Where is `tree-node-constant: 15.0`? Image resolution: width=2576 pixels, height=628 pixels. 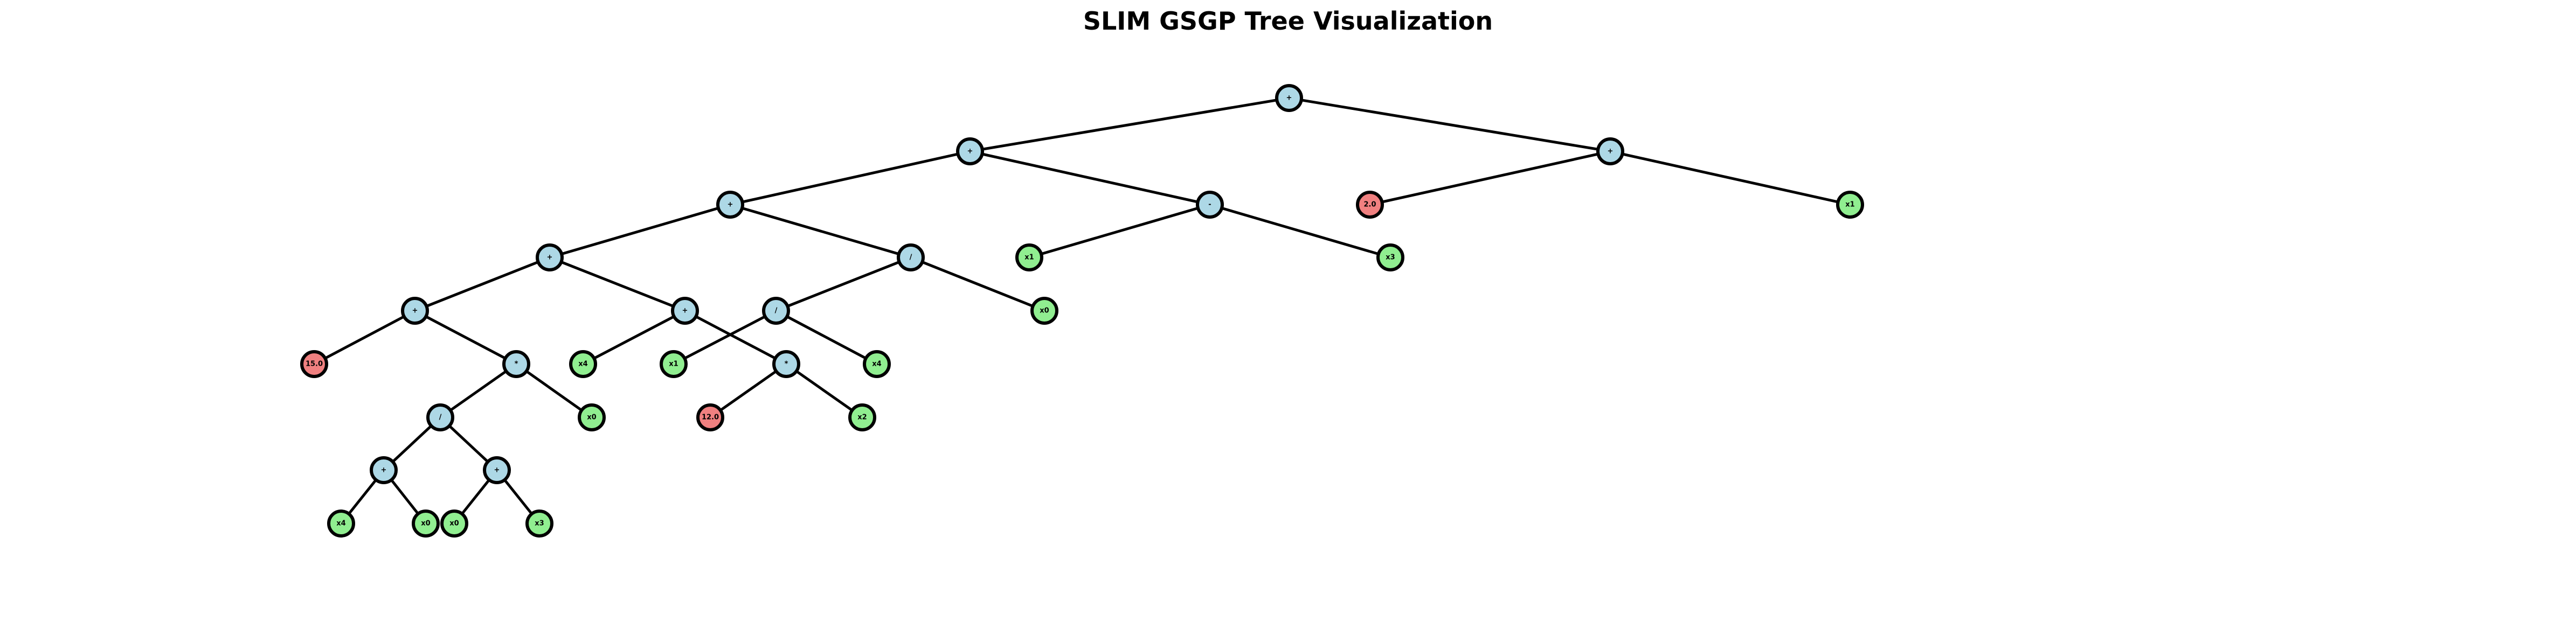 tree-node-constant: 15.0 is located at coordinates (314, 364).